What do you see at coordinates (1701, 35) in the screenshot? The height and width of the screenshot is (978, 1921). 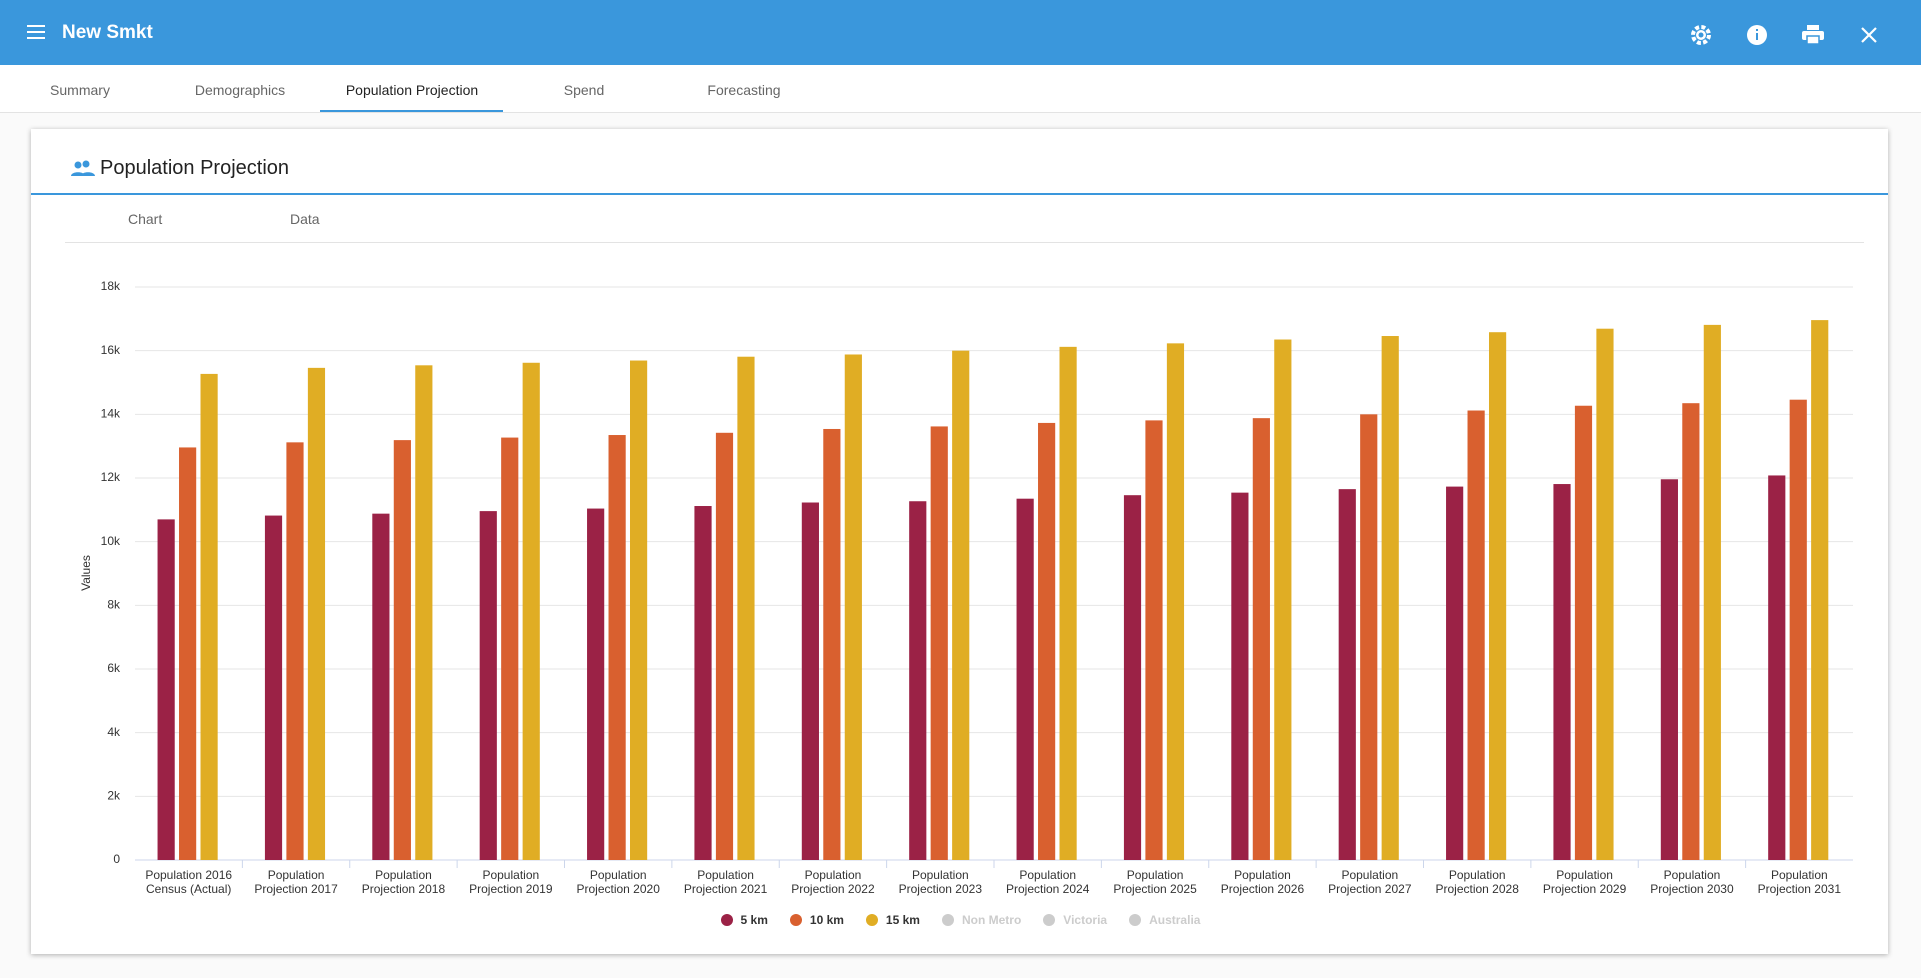 I see `settings-button` at bounding box center [1701, 35].